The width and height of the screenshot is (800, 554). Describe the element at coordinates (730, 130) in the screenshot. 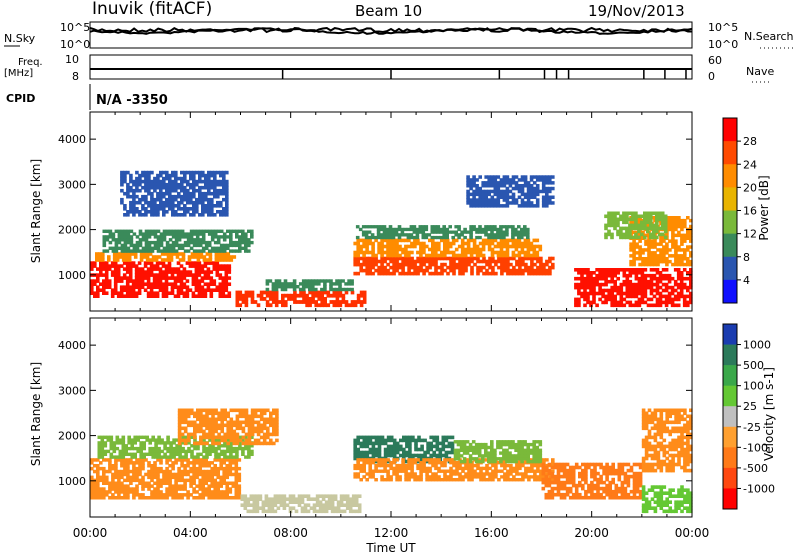

I see `colorbar-swatch` at that location.